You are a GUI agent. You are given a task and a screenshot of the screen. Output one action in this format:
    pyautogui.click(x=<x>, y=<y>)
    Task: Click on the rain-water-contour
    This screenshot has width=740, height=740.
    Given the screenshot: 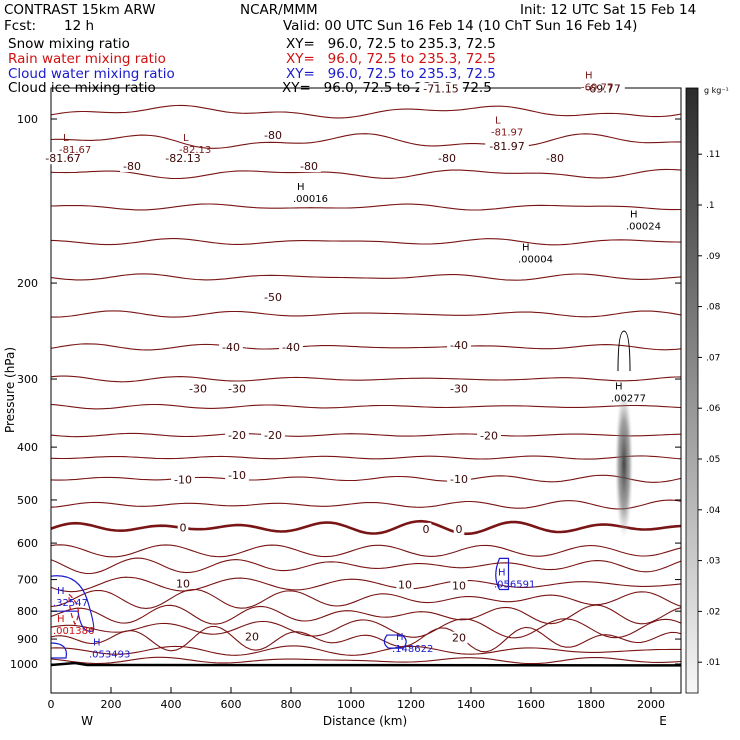 What is the action you would take?
    pyautogui.click(x=73, y=609)
    